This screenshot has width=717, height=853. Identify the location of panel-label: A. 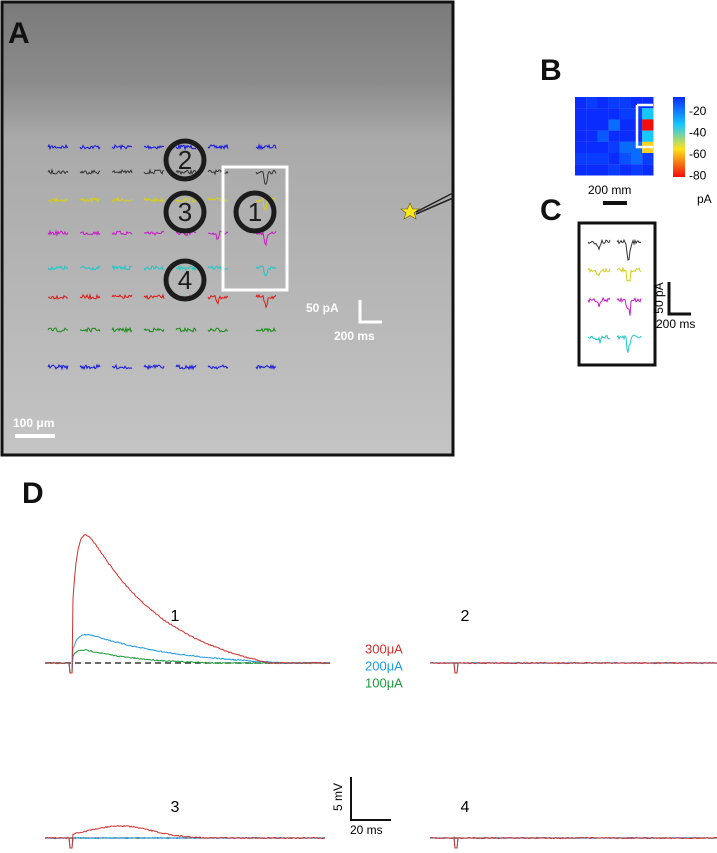
(19, 33).